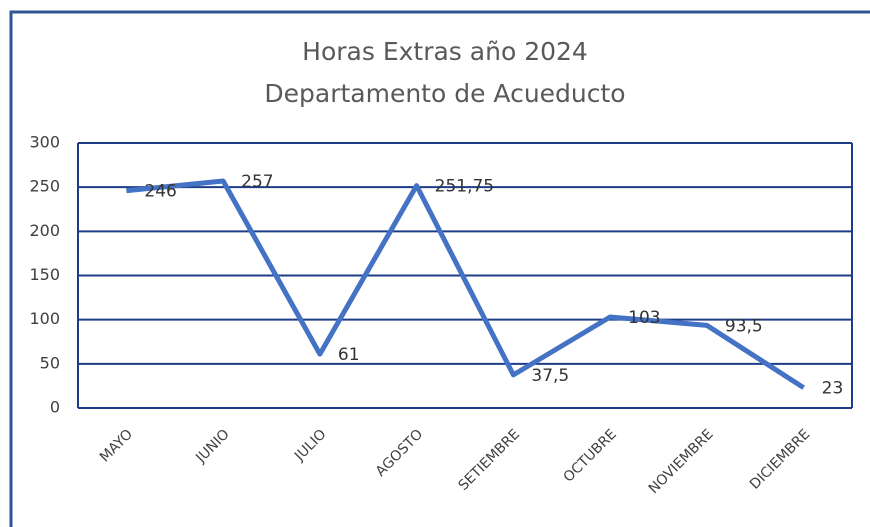 The image size is (870, 527). I want to click on y-tick-label: 200, so click(44, 230).